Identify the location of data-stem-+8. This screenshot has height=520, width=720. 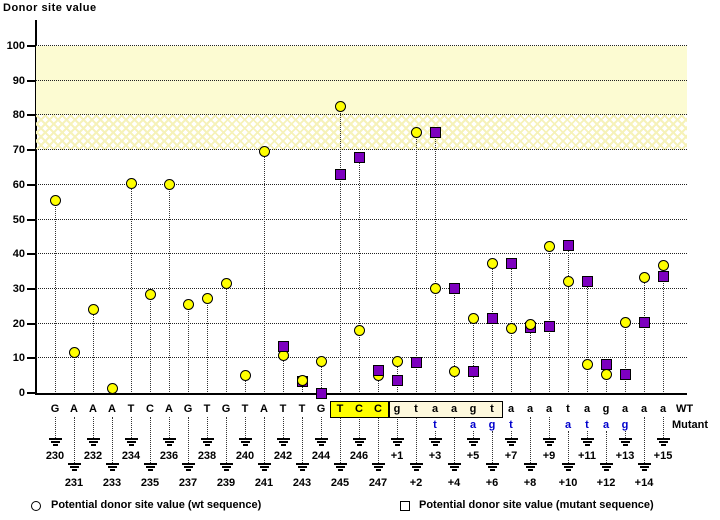
(530, 358).